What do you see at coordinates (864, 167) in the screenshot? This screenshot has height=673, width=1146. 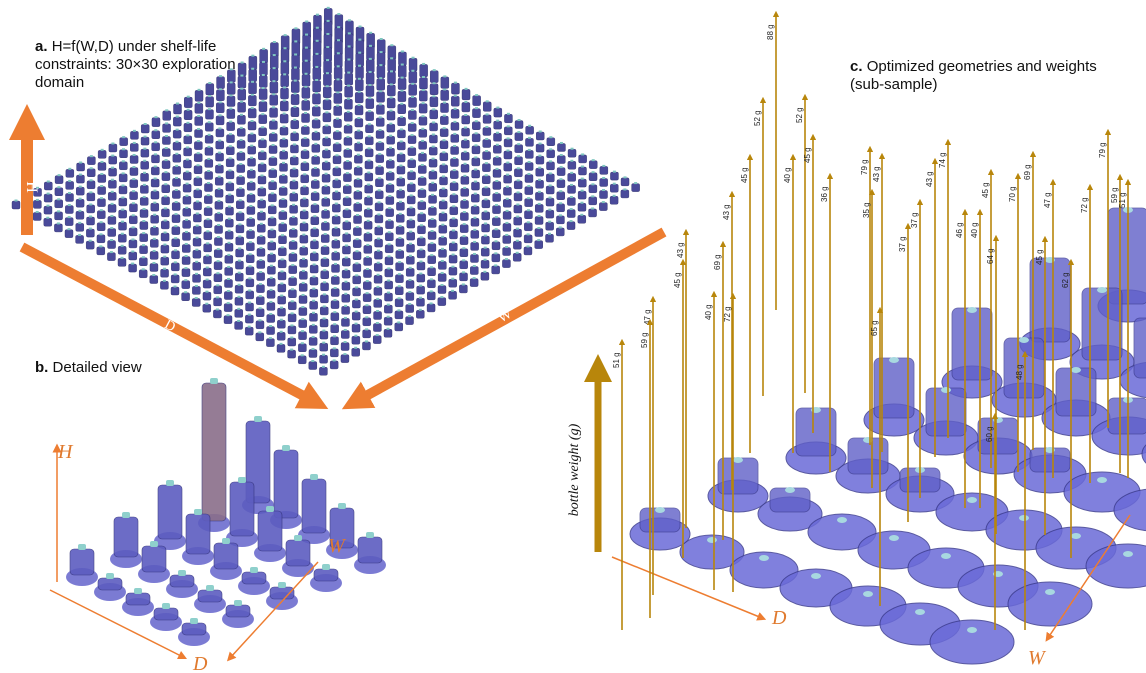 I see `weight-label: 79 g` at bounding box center [864, 167].